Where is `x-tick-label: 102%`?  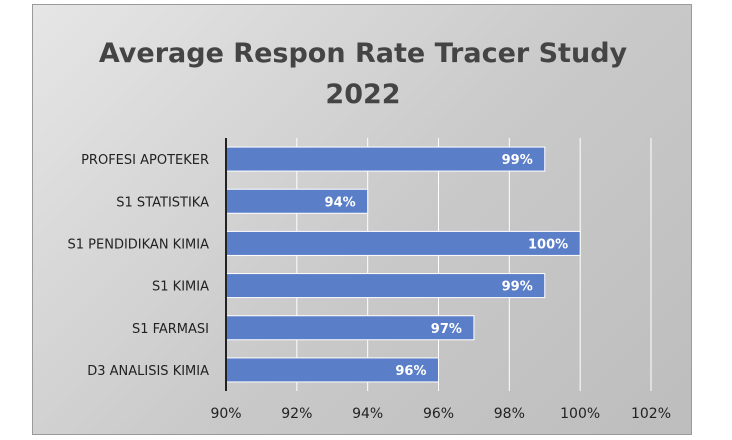 x-tick-label: 102% is located at coordinates (651, 414).